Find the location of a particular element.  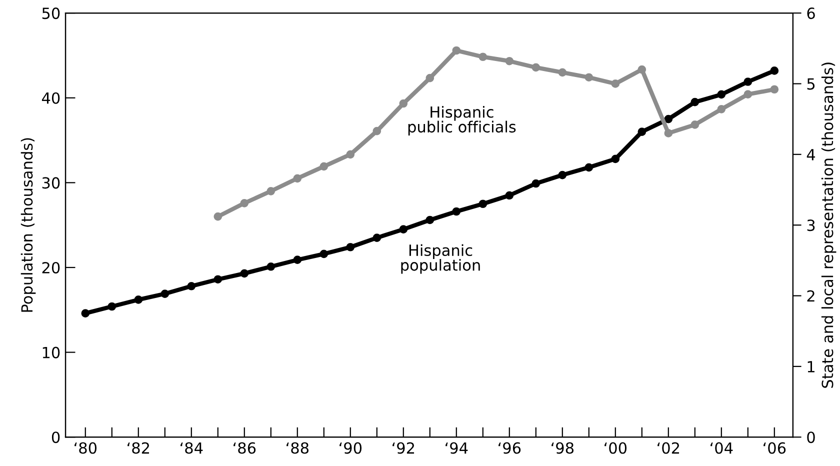

y2-tick-label: 2 is located at coordinates (810, 296).